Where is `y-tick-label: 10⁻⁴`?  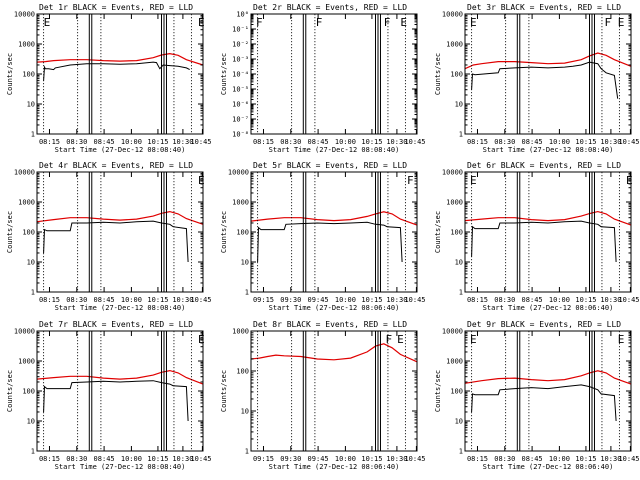 y-tick-label: 10⁻⁴ is located at coordinates (240, 75).